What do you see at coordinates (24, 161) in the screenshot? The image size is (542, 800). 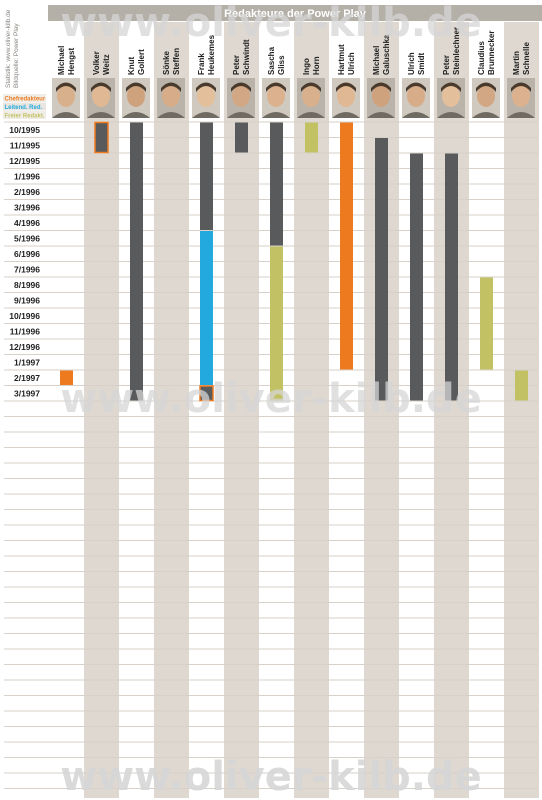 I see `month-label: 12/1995` at bounding box center [24, 161].